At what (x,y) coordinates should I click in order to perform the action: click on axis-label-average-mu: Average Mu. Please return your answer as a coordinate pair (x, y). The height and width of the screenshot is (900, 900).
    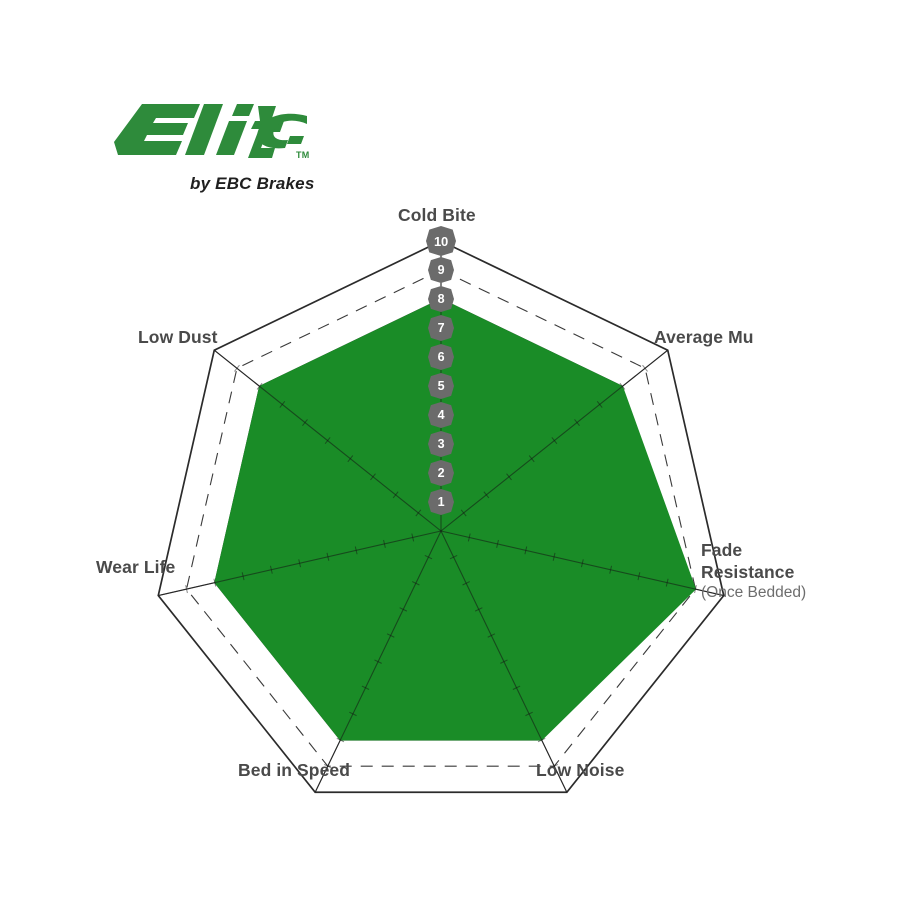
    Looking at the image, I should click on (704, 338).